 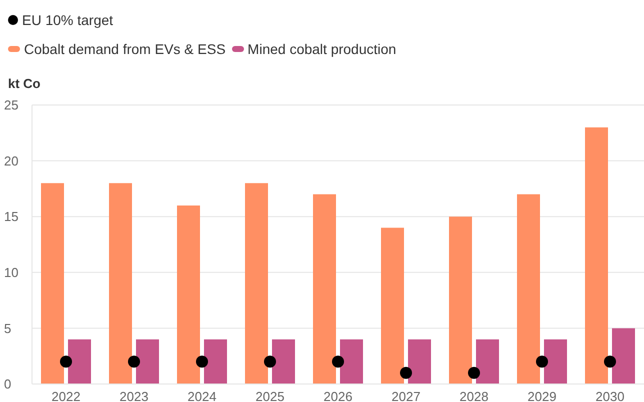 I want to click on y-tick-label: 25, so click(x=11, y=105).